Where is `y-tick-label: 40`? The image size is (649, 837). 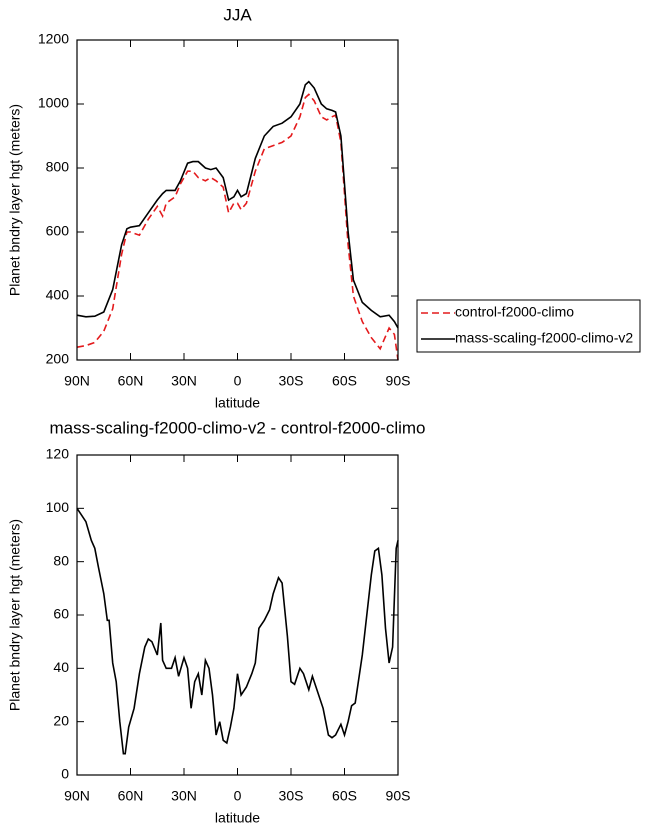 y-tick-label: 40 is located at coordinates (61, 667).